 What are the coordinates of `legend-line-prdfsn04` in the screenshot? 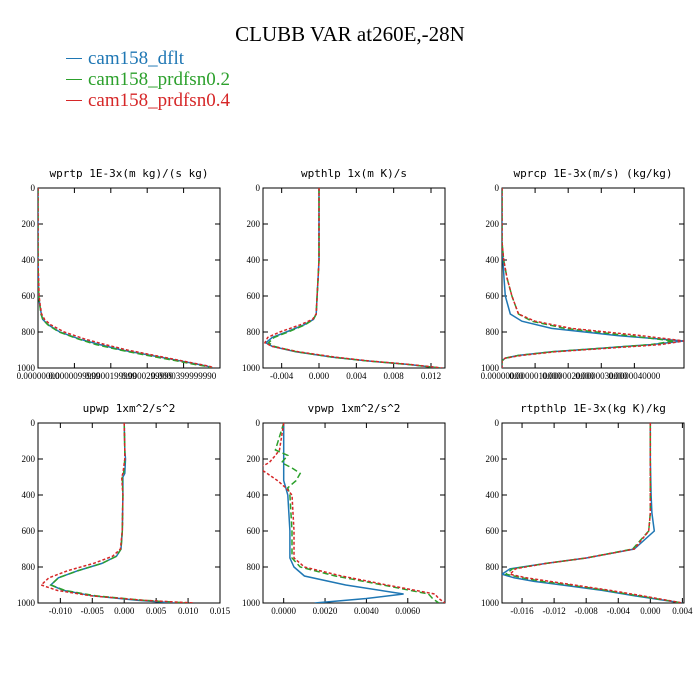 It's located at (74, 101).